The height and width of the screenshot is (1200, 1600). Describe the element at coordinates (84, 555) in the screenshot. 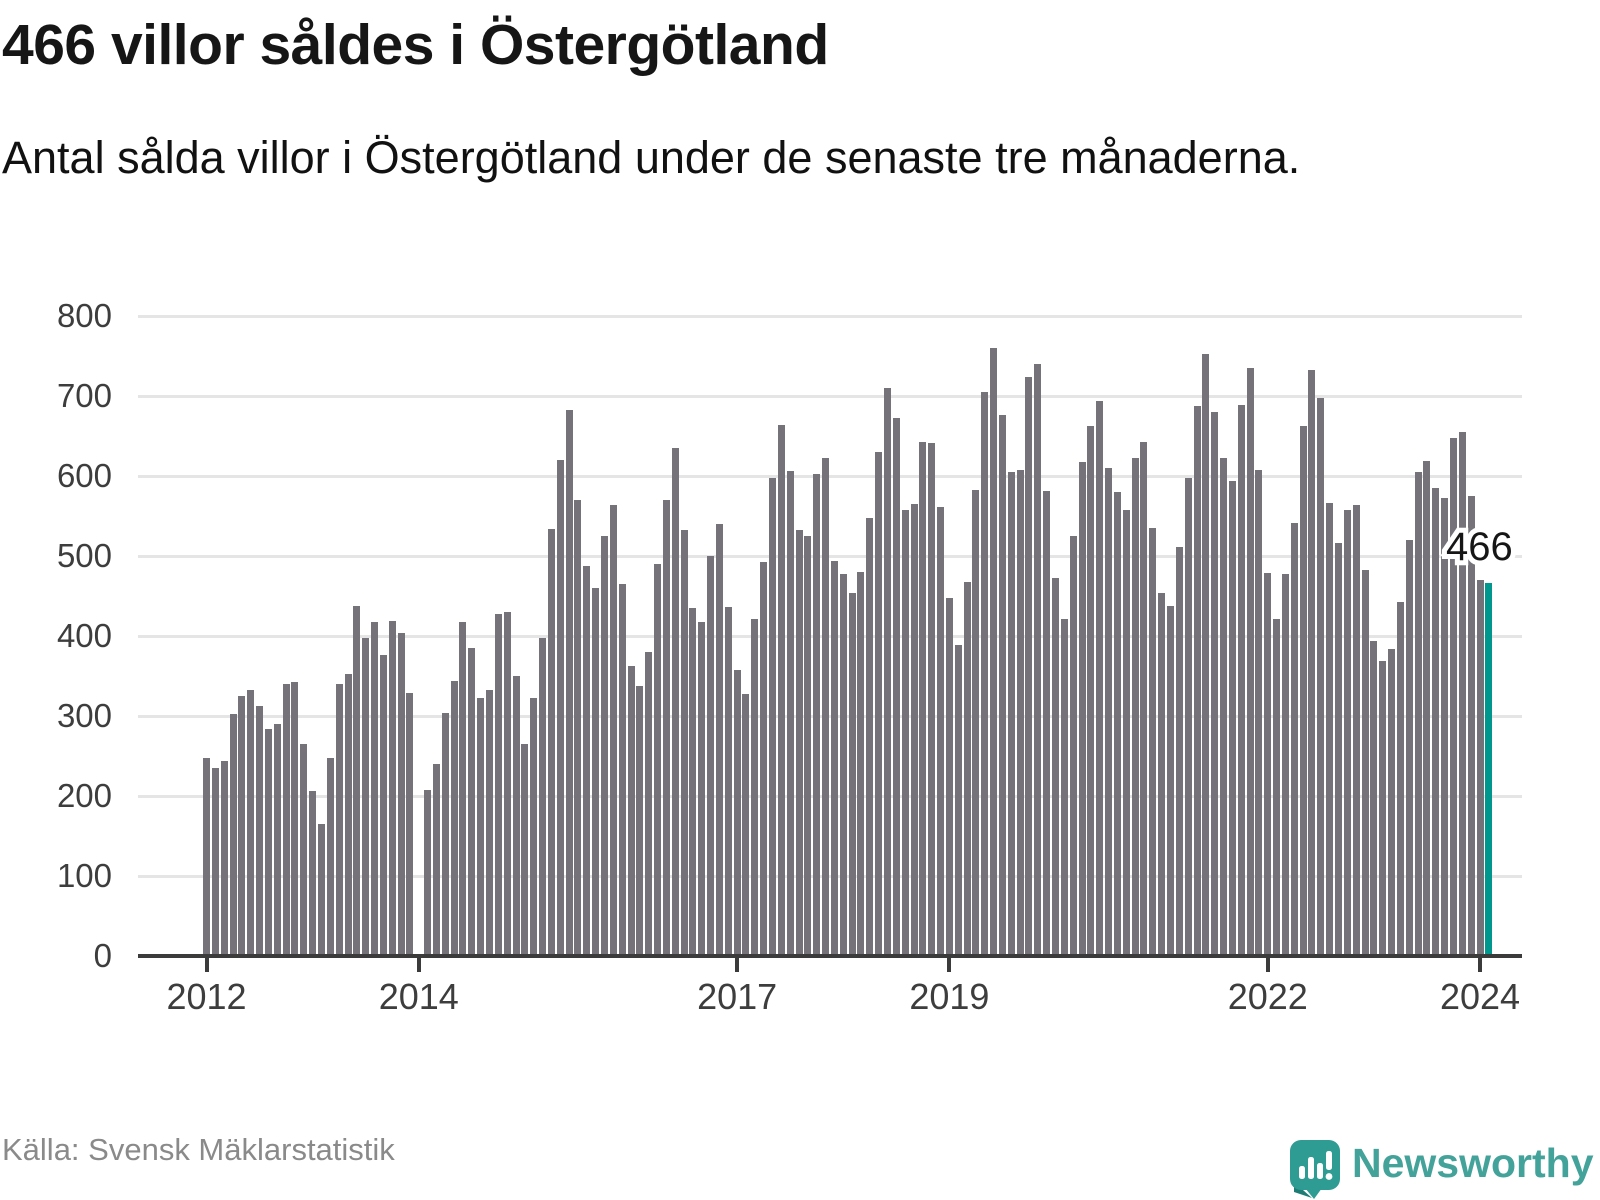

I see `y-axis-tick-label: 500` at that location.